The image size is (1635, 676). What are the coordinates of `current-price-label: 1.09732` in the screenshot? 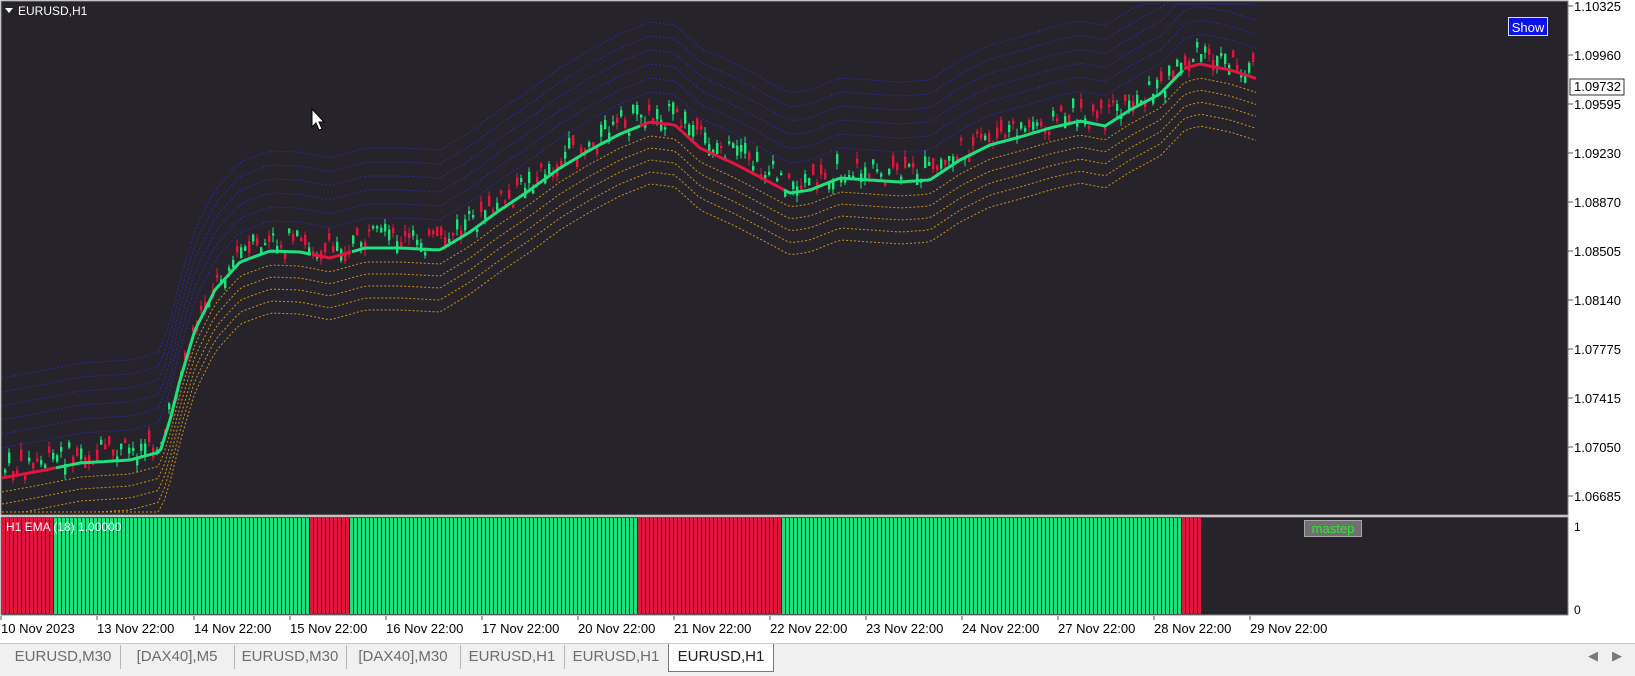 It's located at (1597, 86).